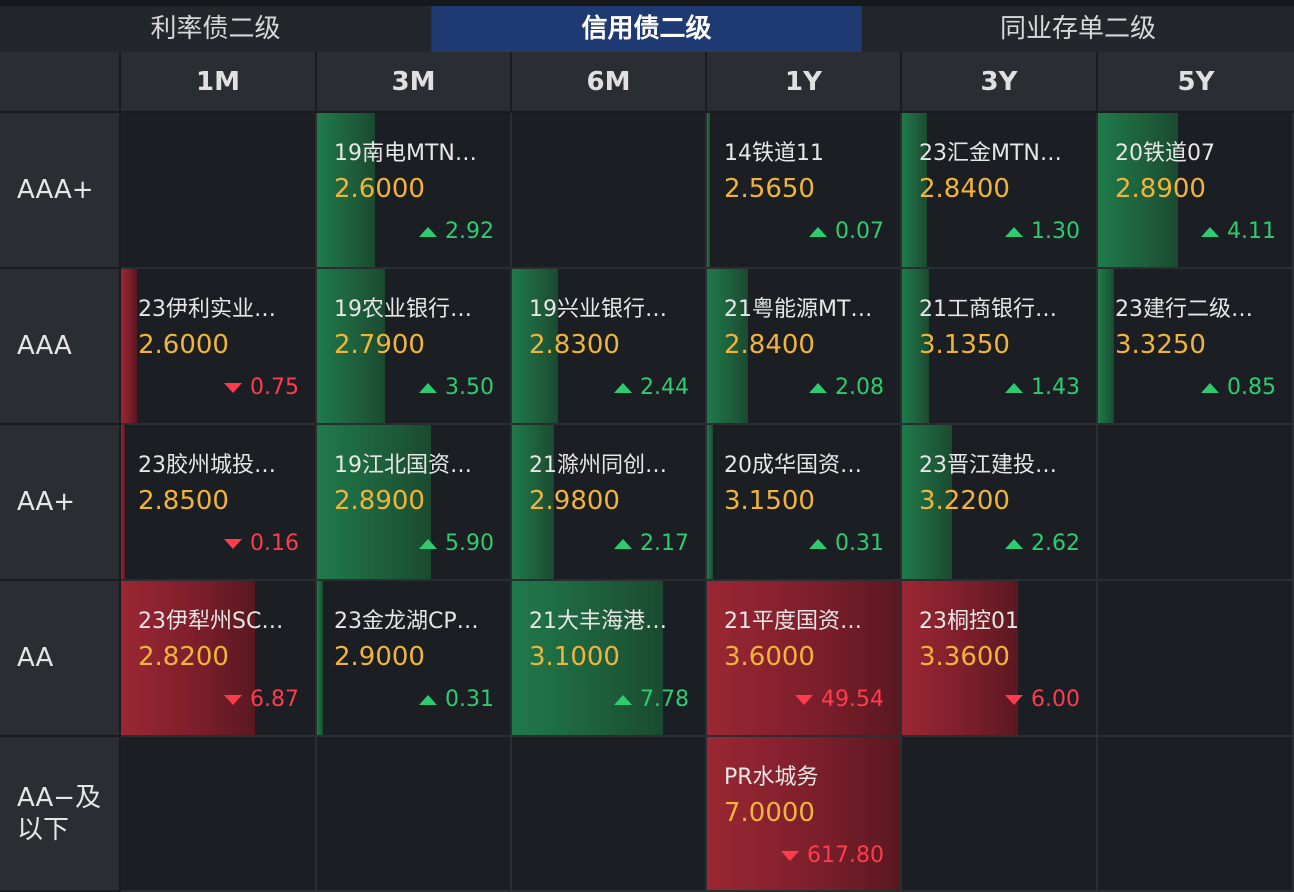  What do you see at coordinates (216, 29) in the screenshot?
I see `tab-rate-bonds: 利率债二级` at bounding box center [216, 29].